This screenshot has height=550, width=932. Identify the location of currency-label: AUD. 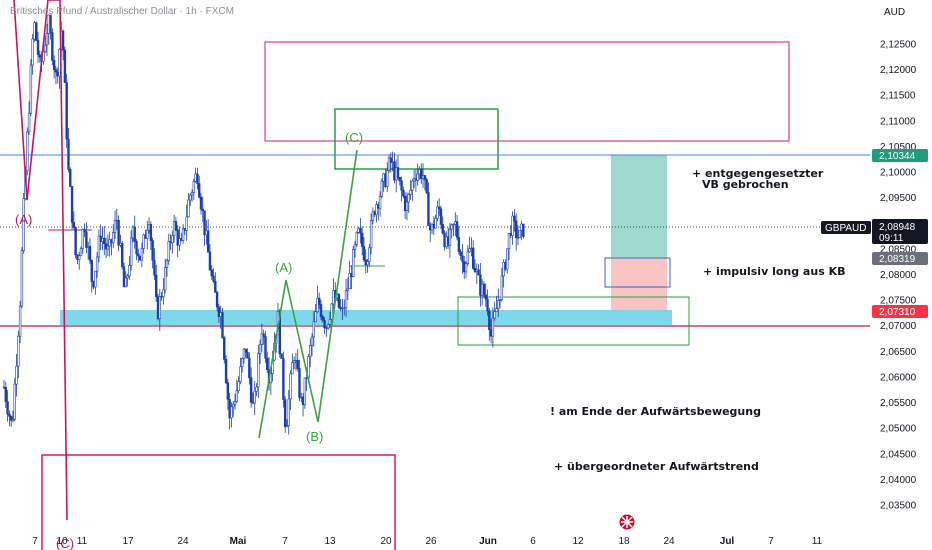
(894, 12).